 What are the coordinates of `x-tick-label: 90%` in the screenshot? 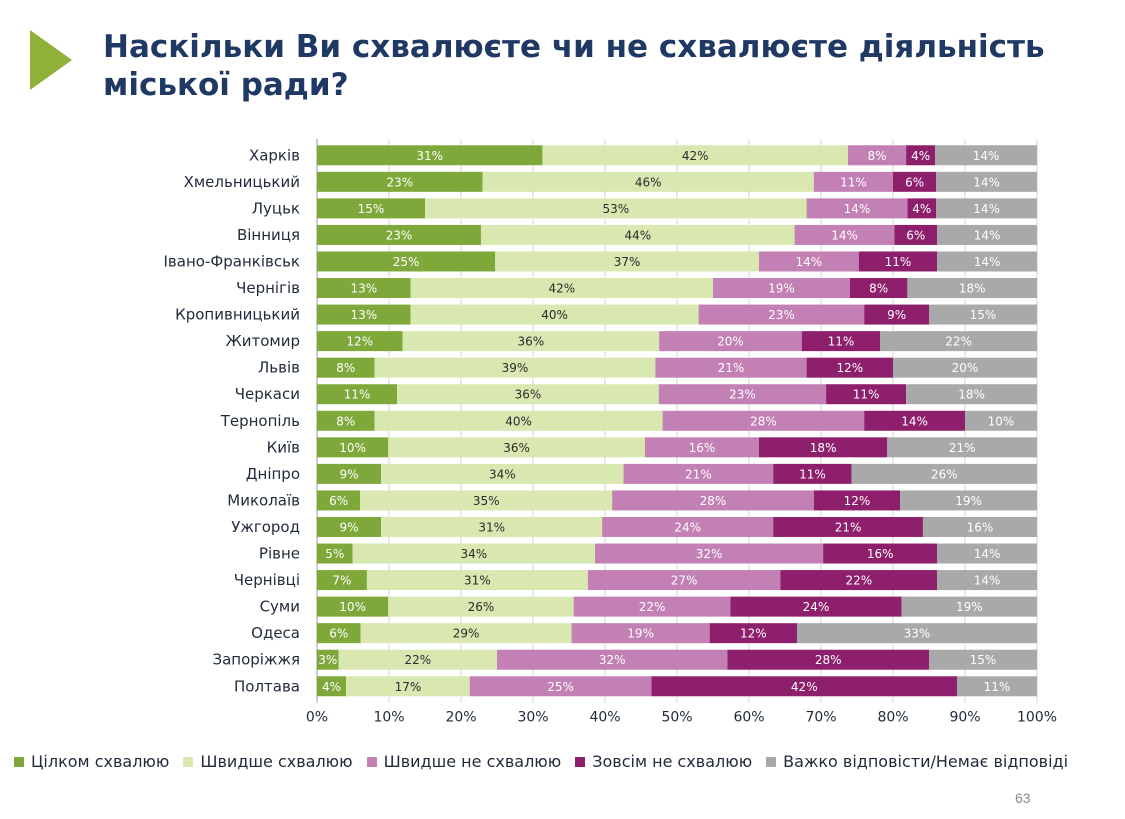 It's located at (964, 718).